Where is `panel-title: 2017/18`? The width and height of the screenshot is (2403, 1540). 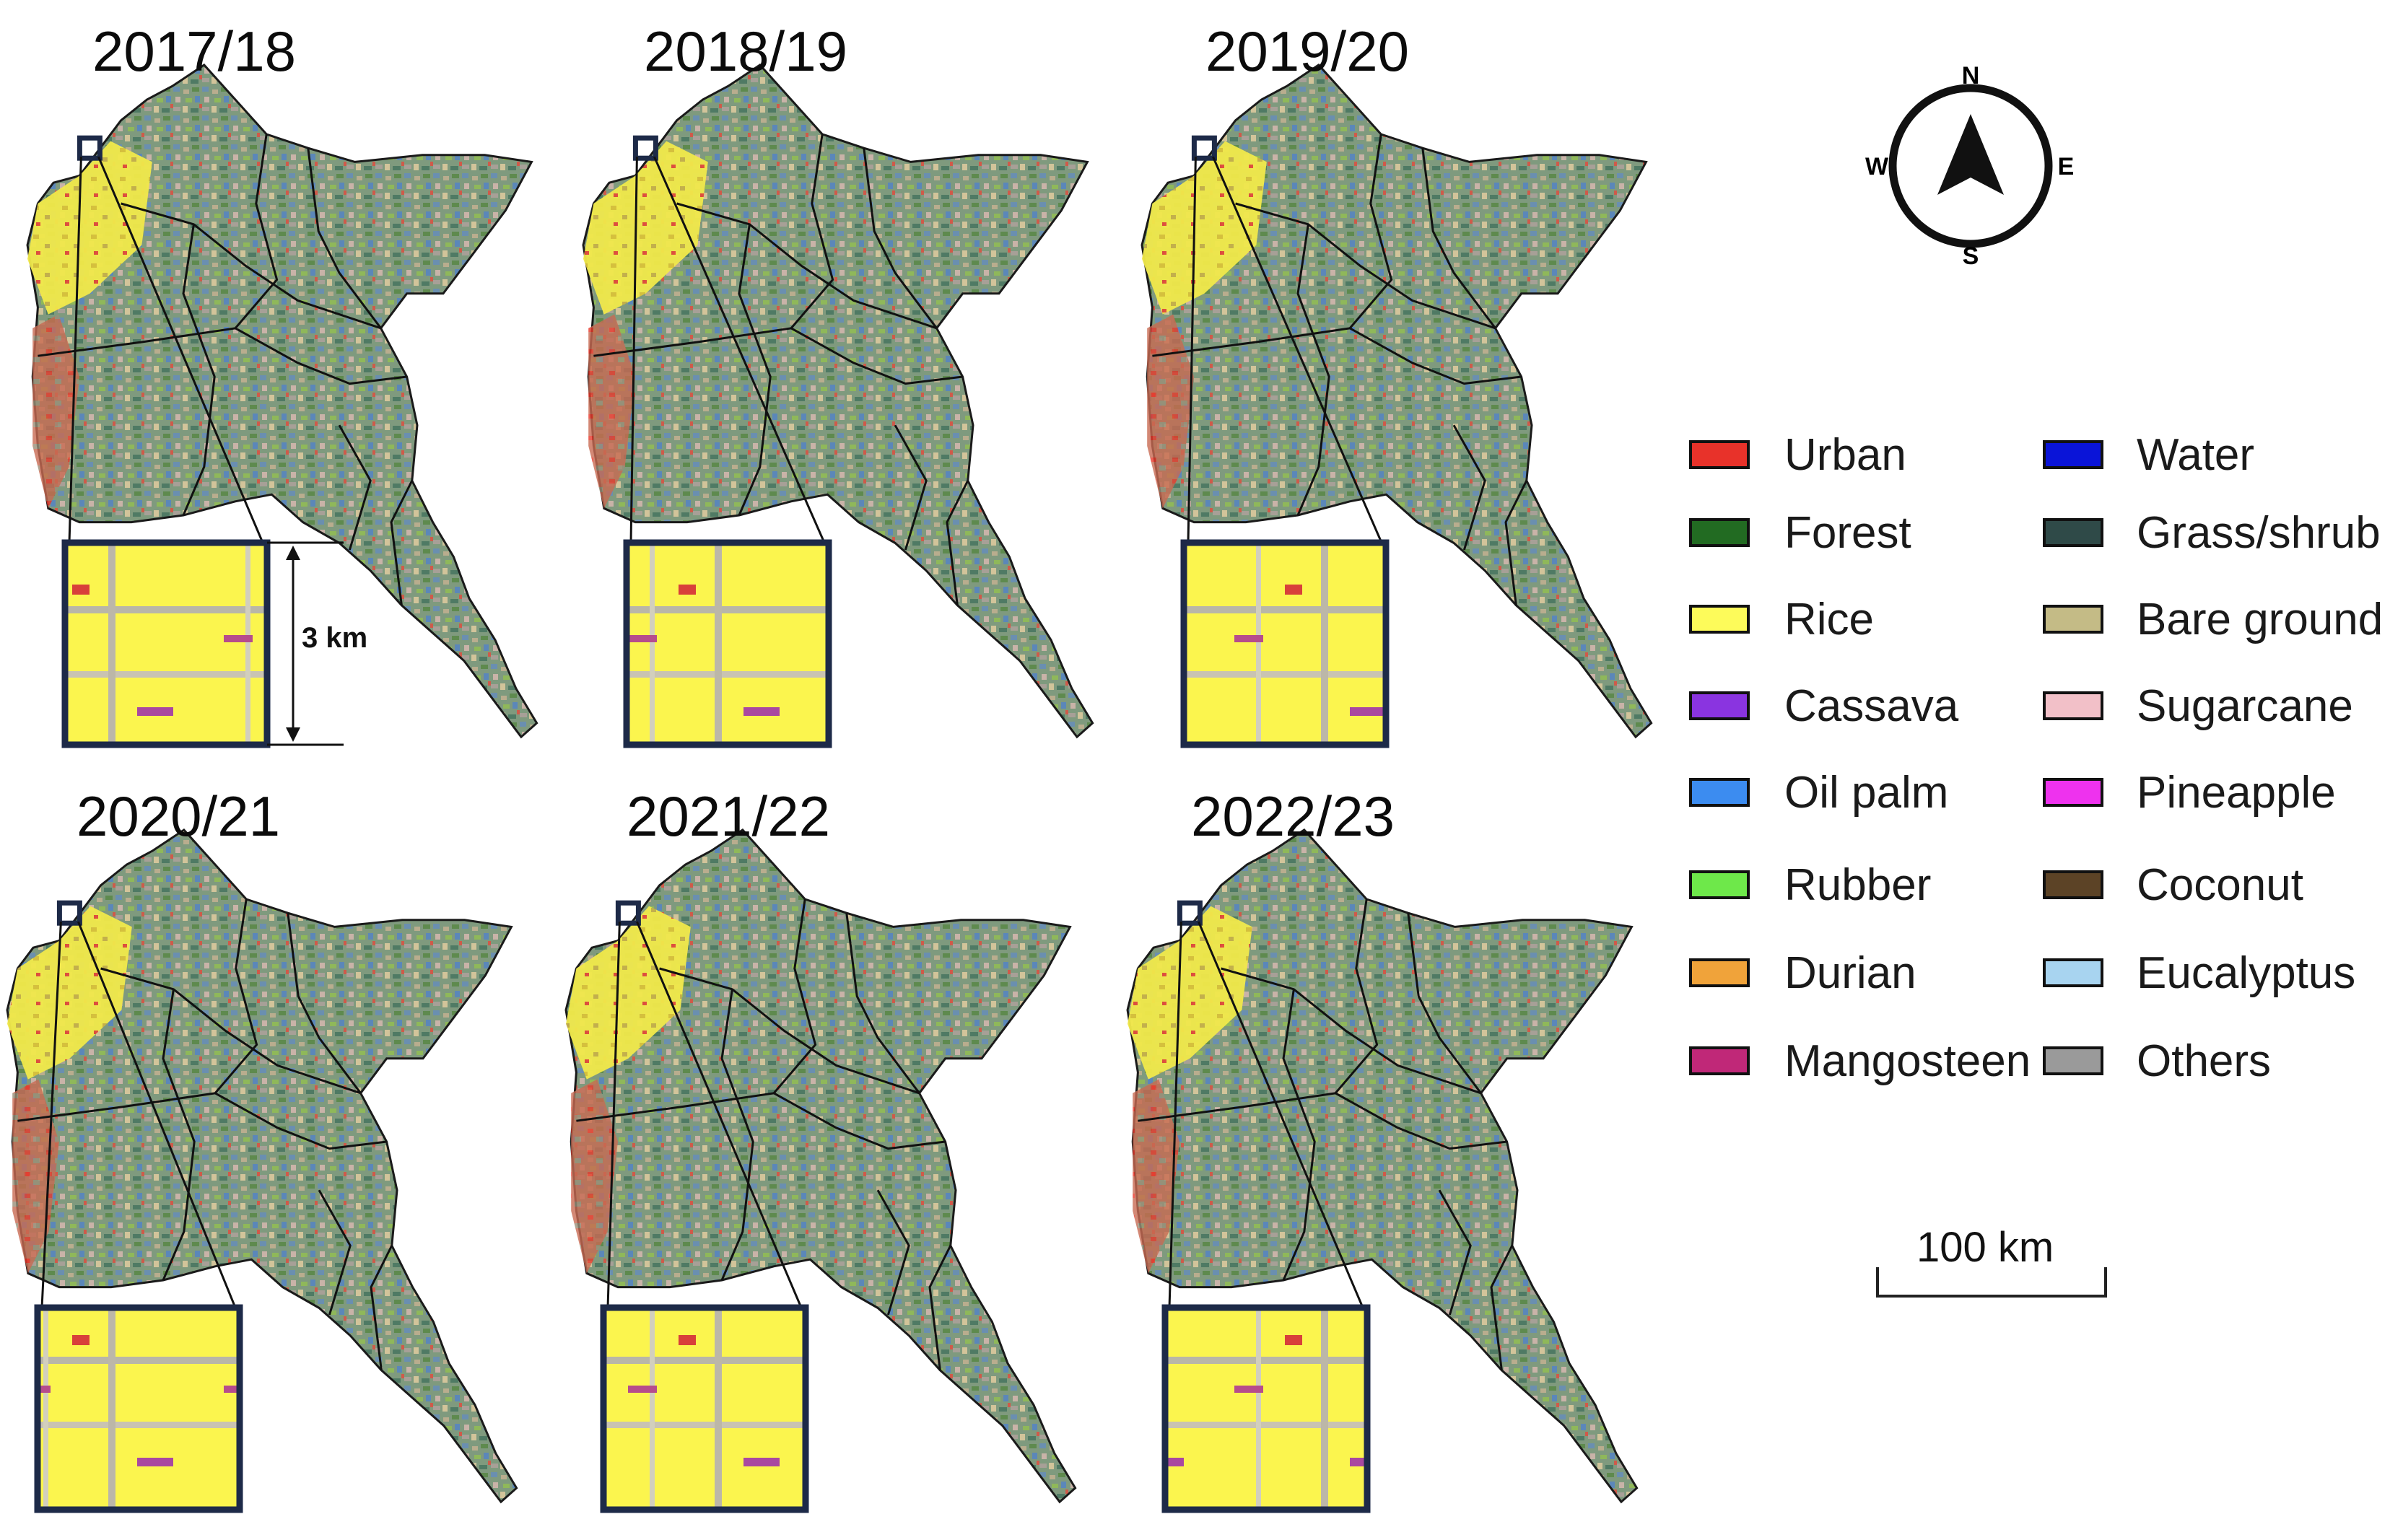 panel-title: 2017/18 is located at coordinates (194, 51).